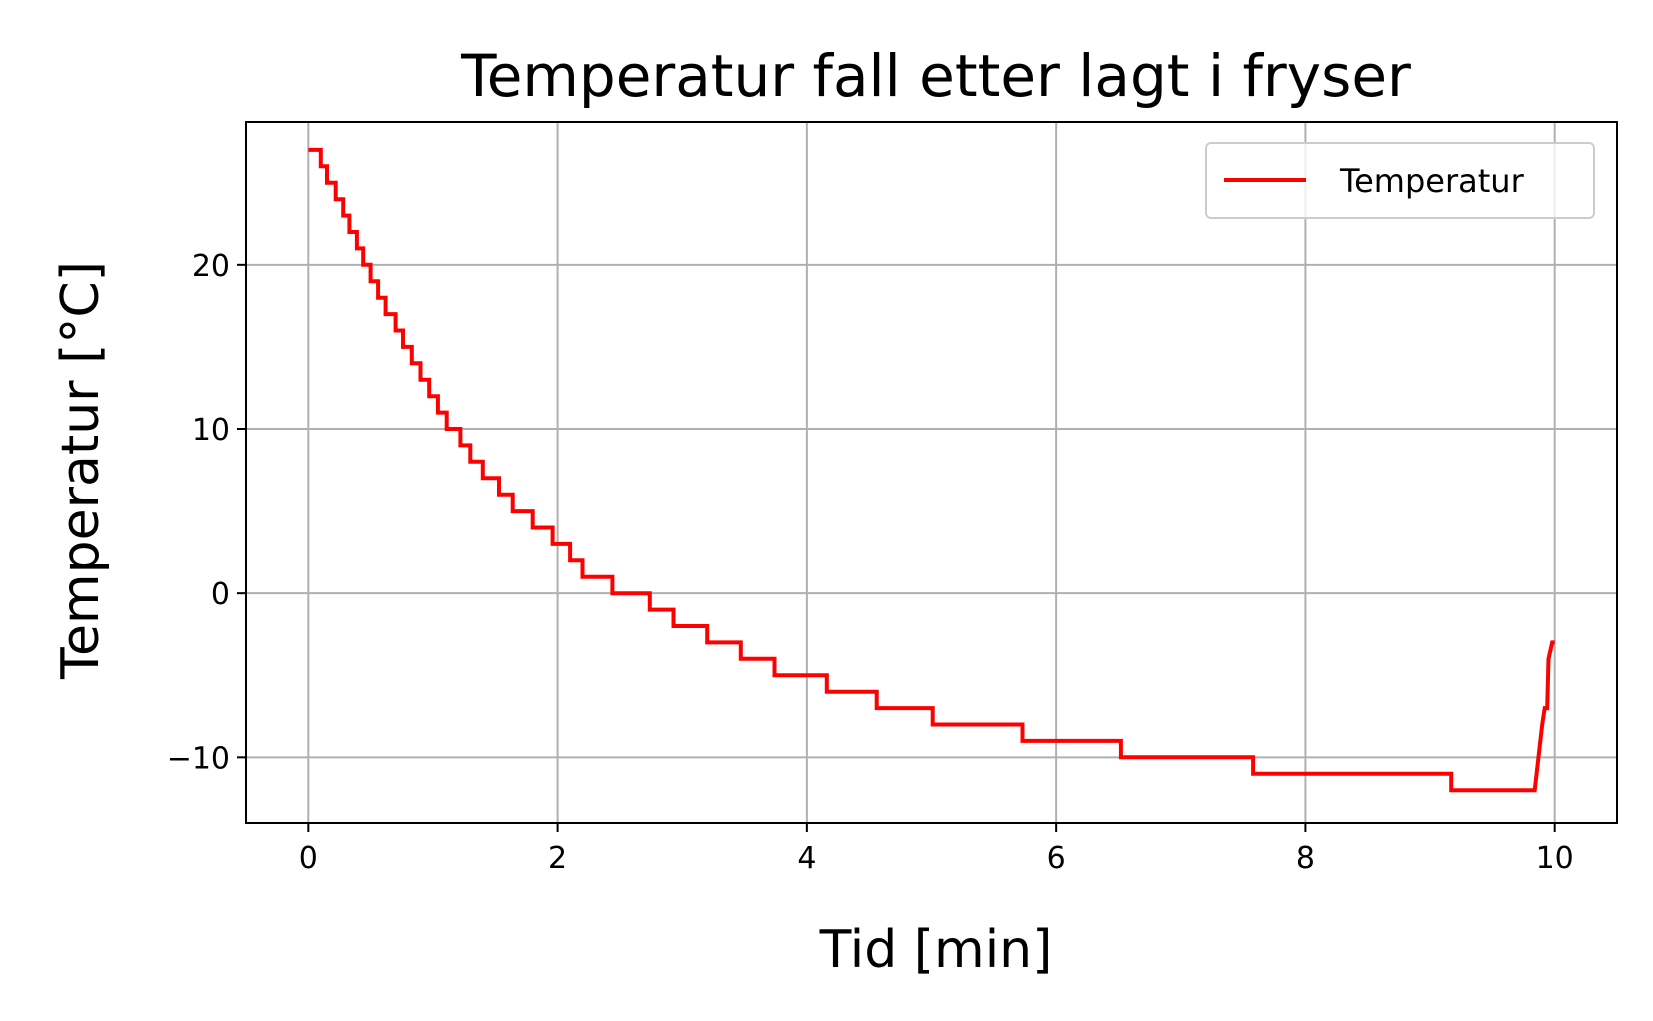  What do you see at coordinates (308, 858) in the screenshot?
I see `x-tick-label: 0` at bounding box center [308, 858].